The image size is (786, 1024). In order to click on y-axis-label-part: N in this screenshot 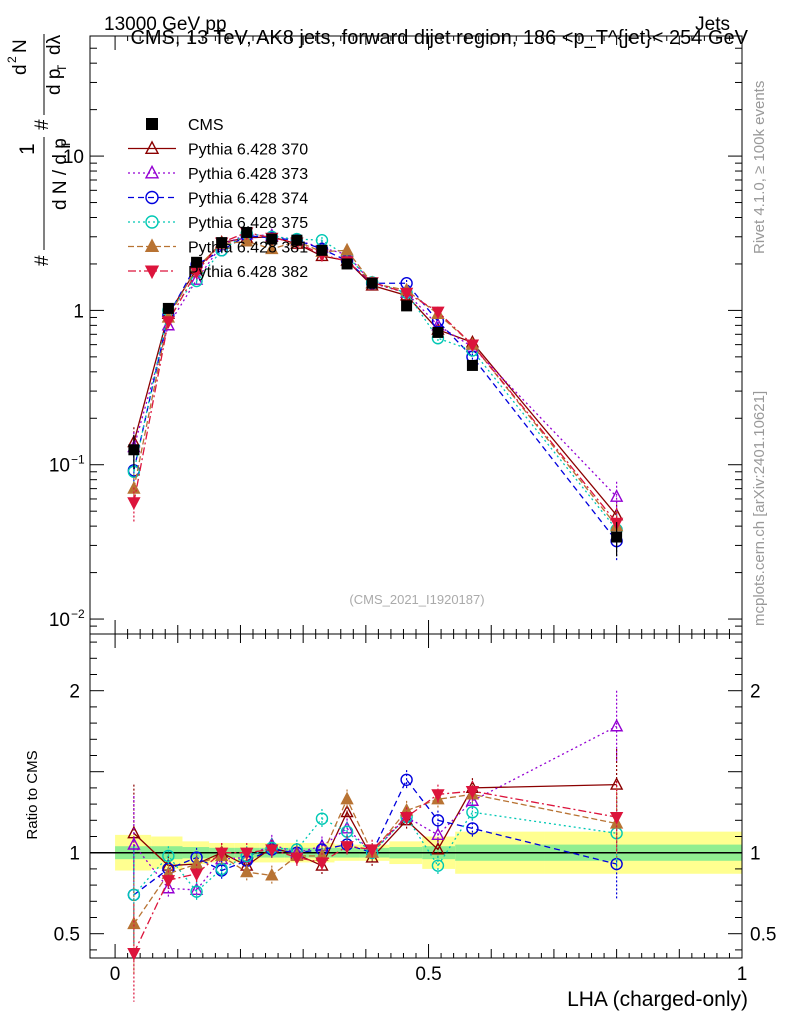, I will do `click(20, 46)`.